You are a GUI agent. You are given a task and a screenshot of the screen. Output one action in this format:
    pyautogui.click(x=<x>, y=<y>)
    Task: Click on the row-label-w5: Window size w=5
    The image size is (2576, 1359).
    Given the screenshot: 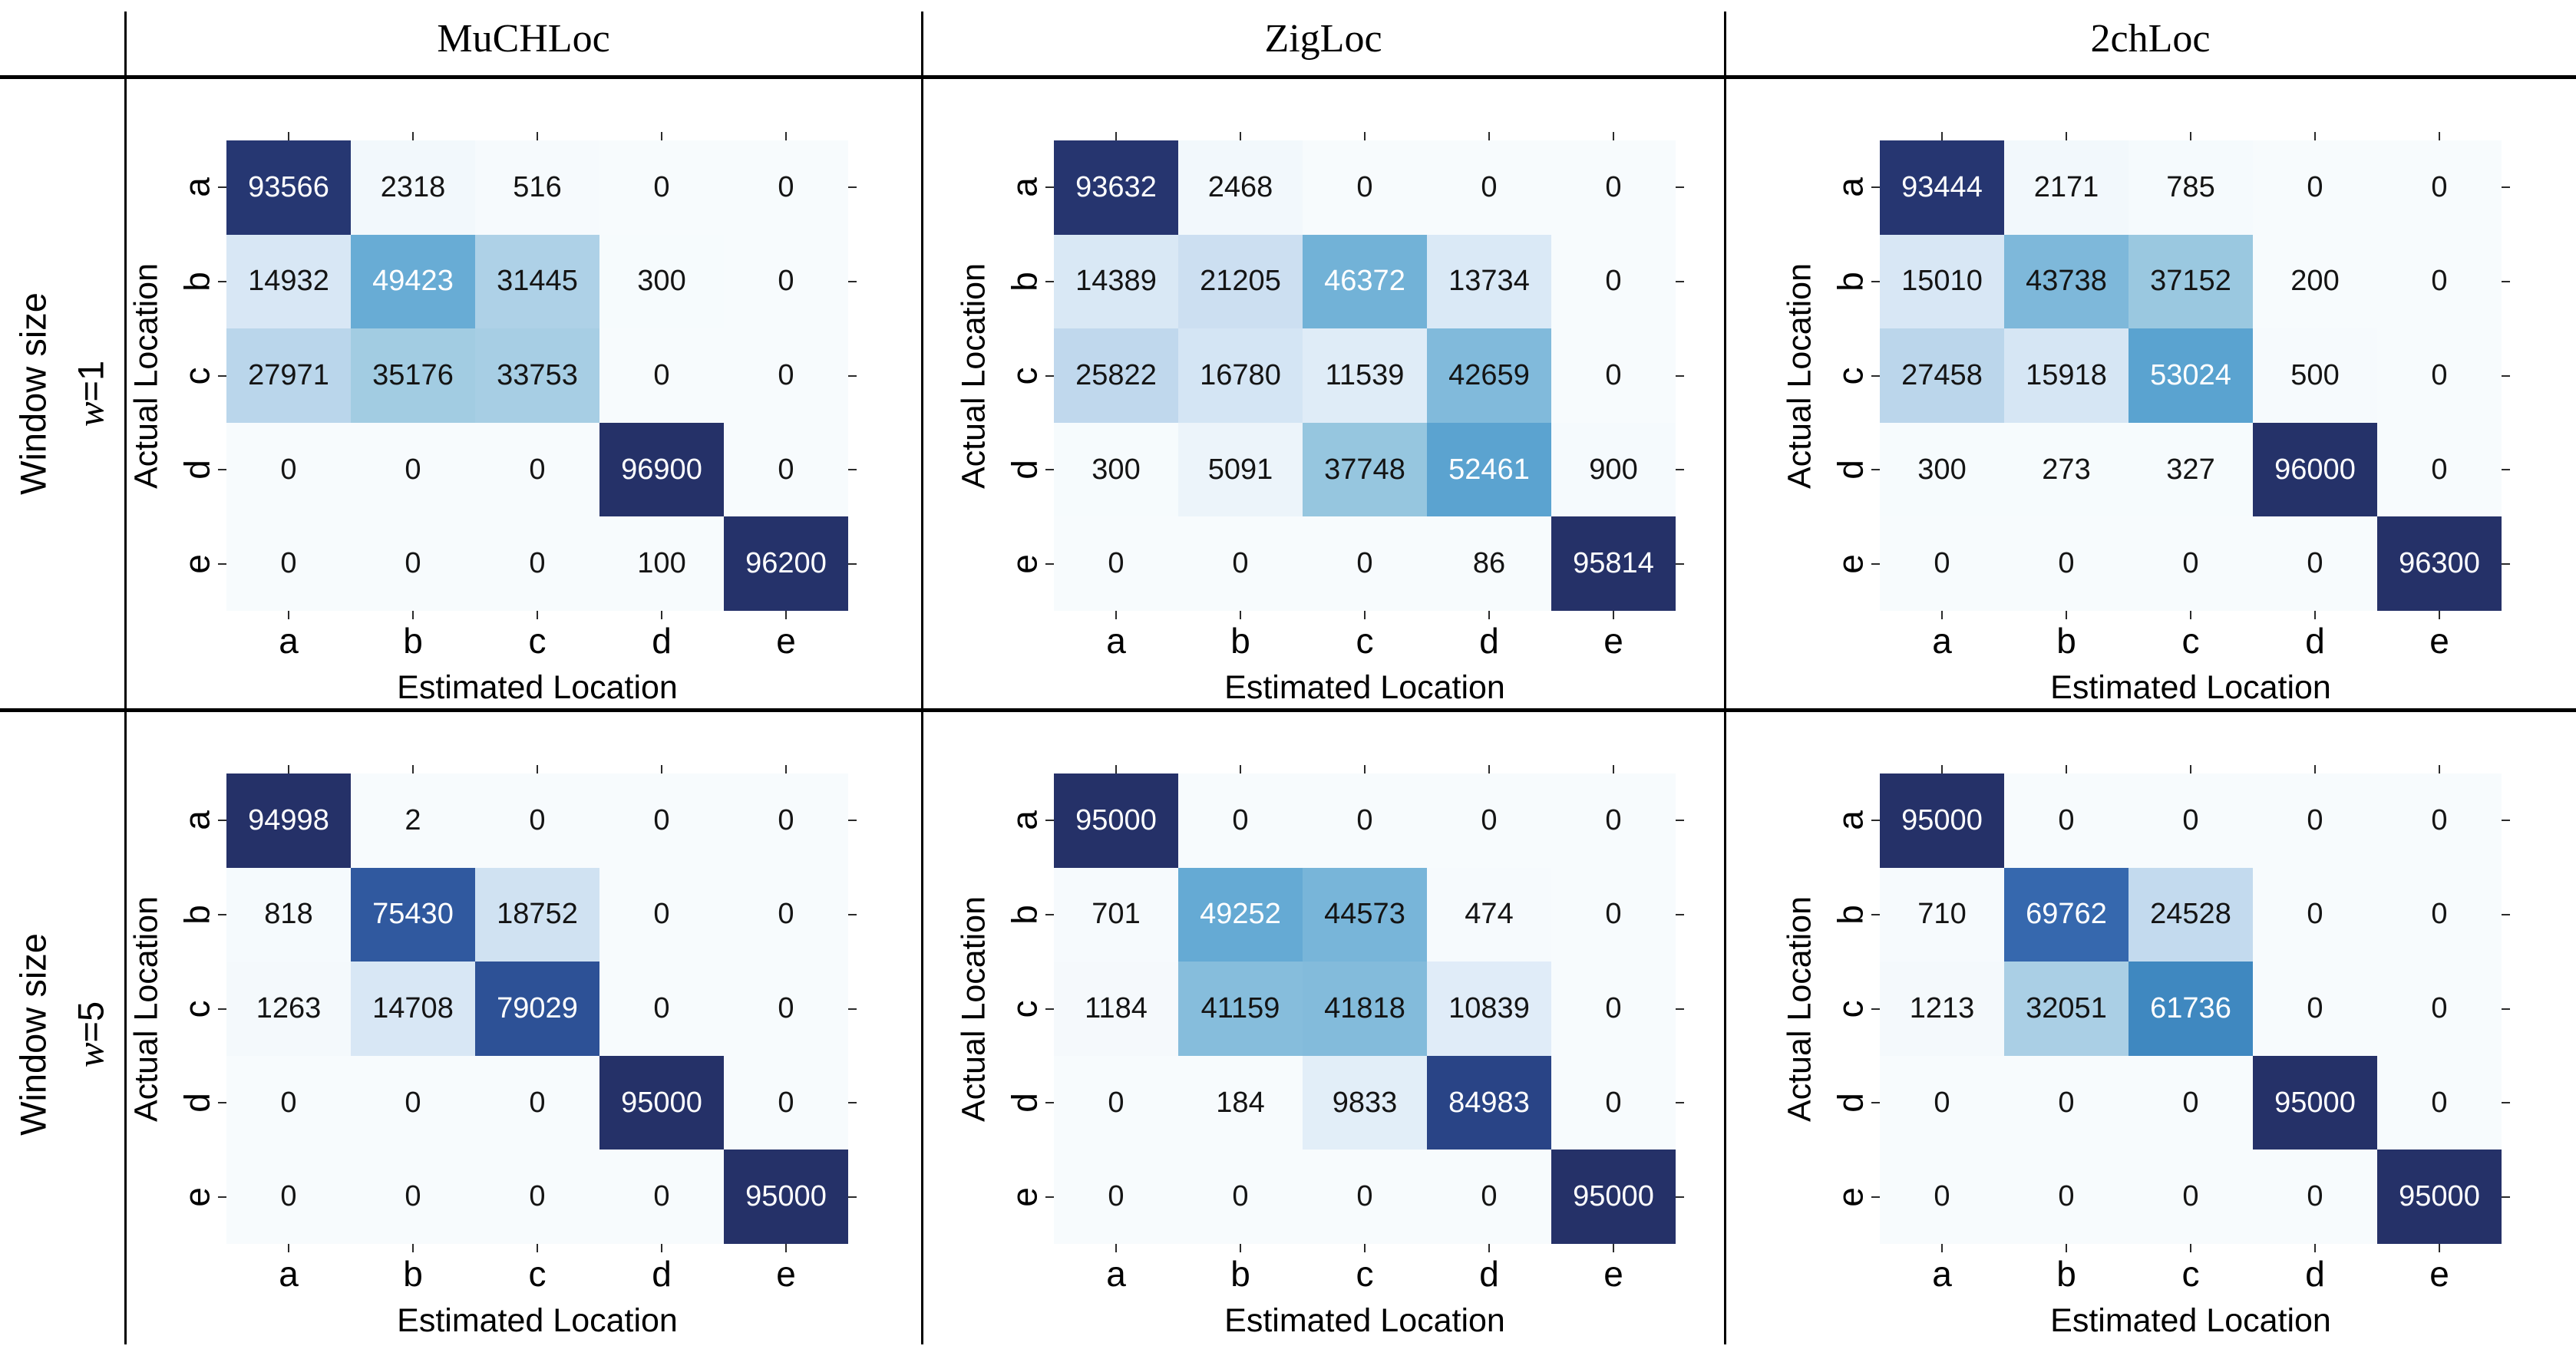 What is the action you would take?
    pyautogui.click(x=62, y=1034)
    